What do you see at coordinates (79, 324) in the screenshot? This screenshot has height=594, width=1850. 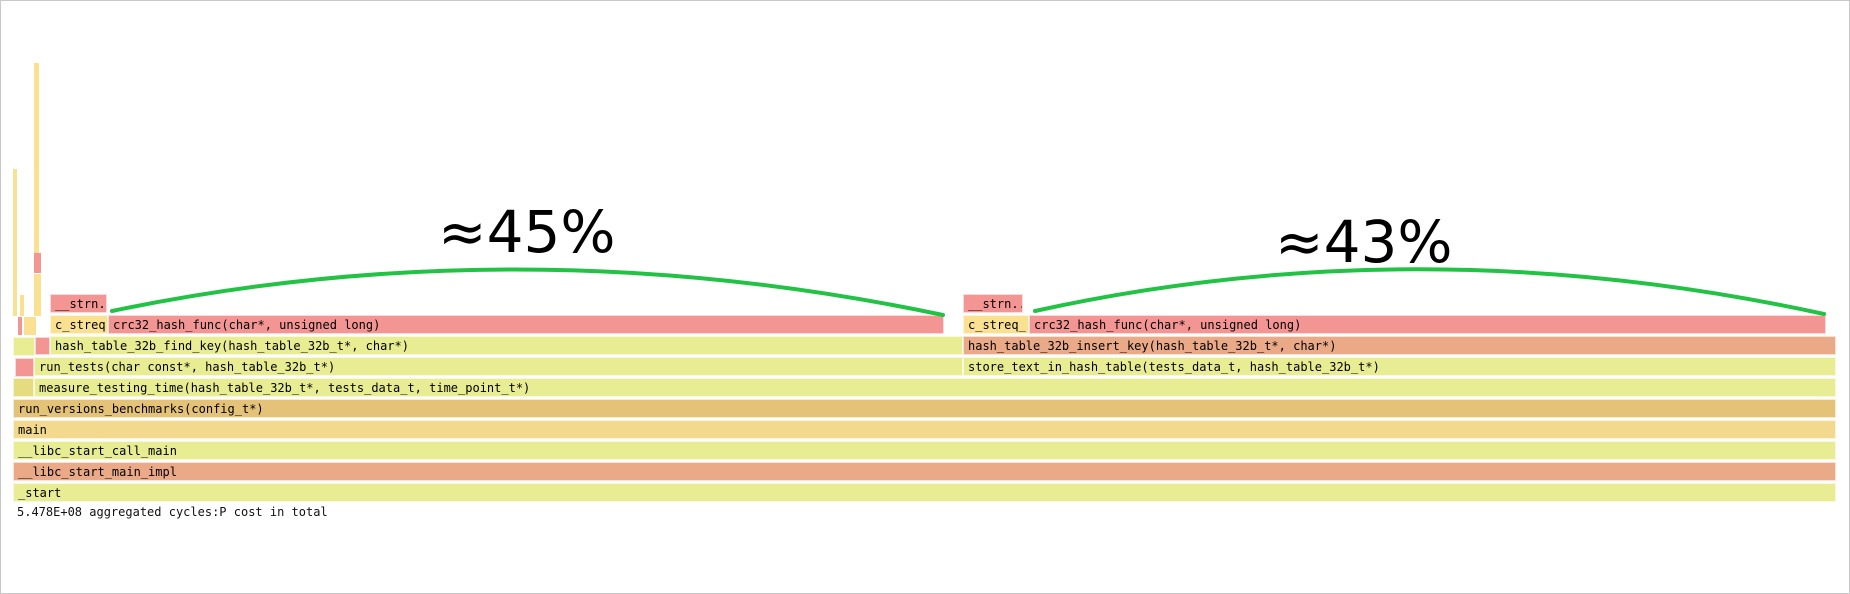 I see `frame-c-streq-left: c_streq` at bounding box center [79, 324].